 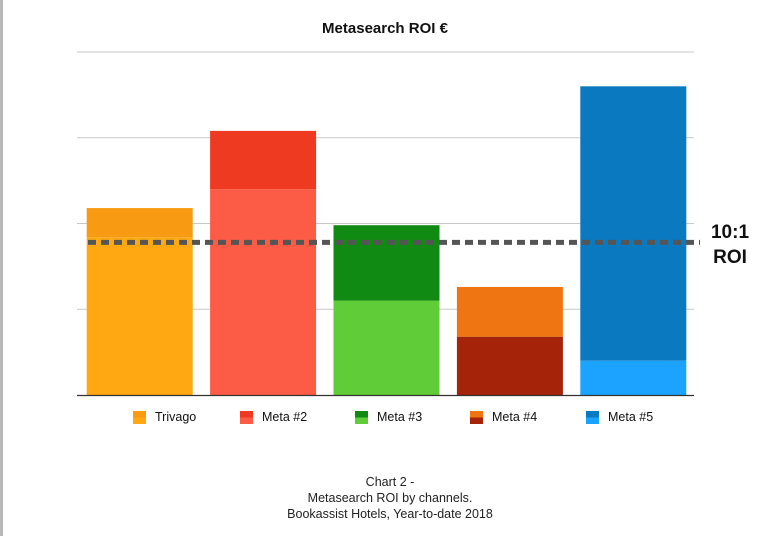 What do you see at coordinates (633, 223) in the screenshot?
I see `bar-meta-5-upper` at bounding box center [633, 223].